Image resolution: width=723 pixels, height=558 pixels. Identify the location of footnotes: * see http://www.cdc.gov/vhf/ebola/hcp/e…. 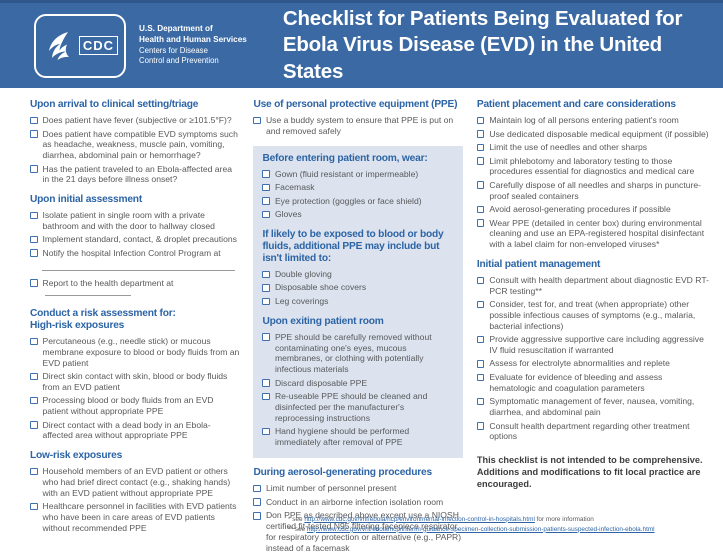
(471, 525).